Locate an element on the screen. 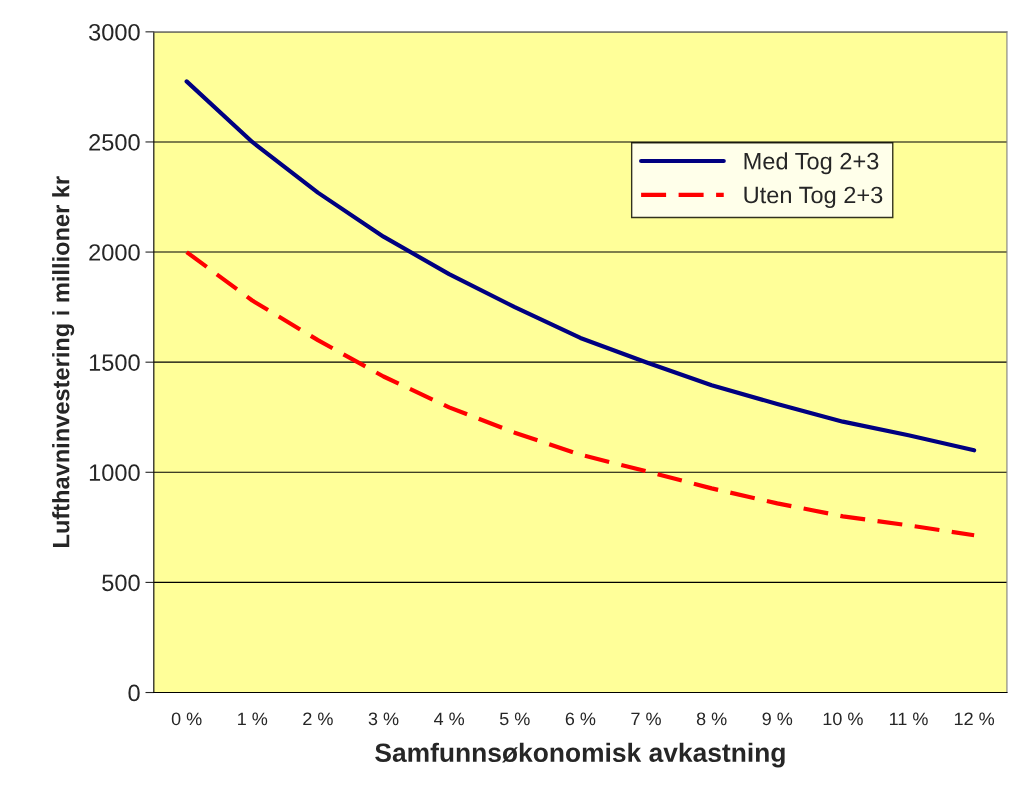 This screenshot has height=796, width=1012. x-tick-label: 6 % is located at coordinates (580, 719).